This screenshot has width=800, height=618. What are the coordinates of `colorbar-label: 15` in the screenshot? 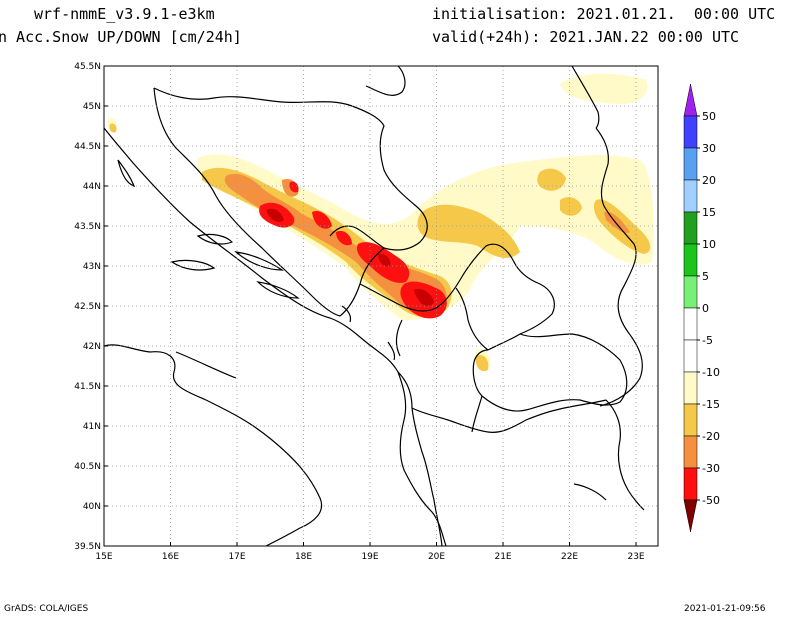 It's located at (709, 212).